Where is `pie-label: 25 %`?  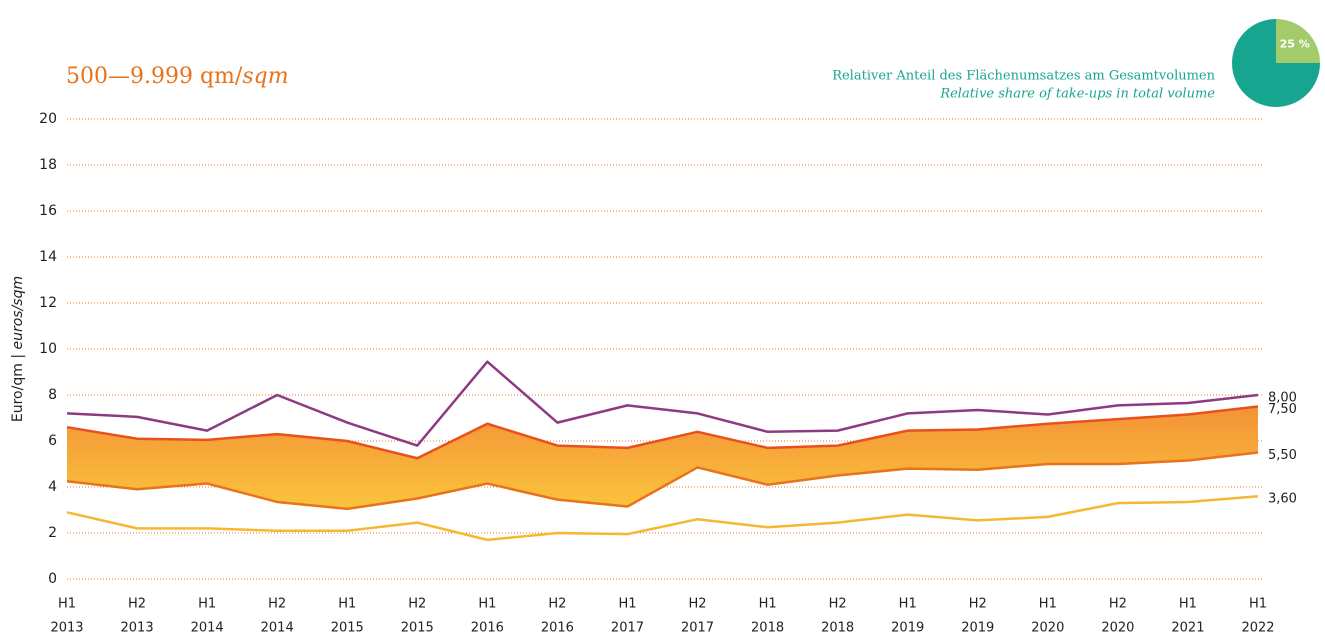
pie-label: 25 % is located at coordinates (1295, 43).